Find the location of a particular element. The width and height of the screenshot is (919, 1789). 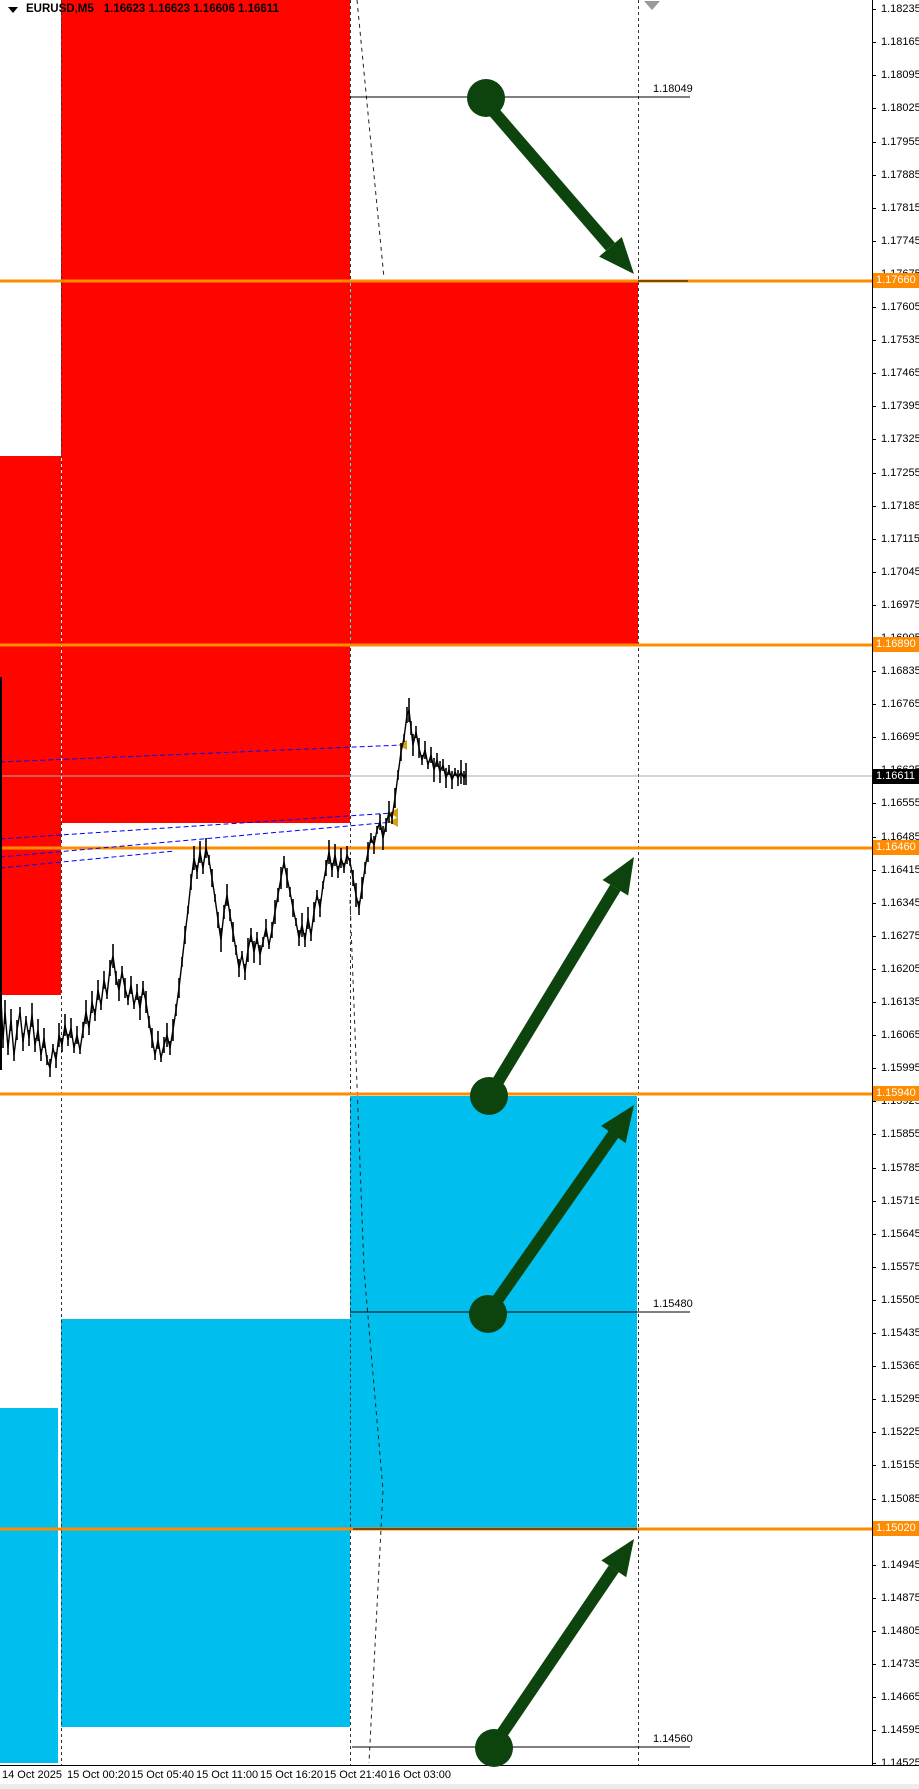

price-tick-label: 1.16835 is located at coordinates (900, 671).